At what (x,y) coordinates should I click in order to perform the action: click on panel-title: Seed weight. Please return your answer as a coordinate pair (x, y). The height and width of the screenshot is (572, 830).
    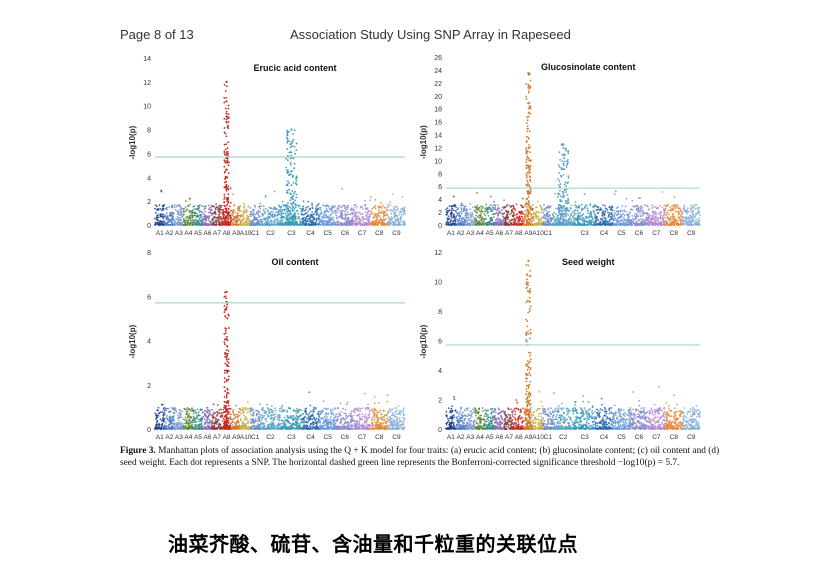
    Looking at the image, I should click on (588, 262).